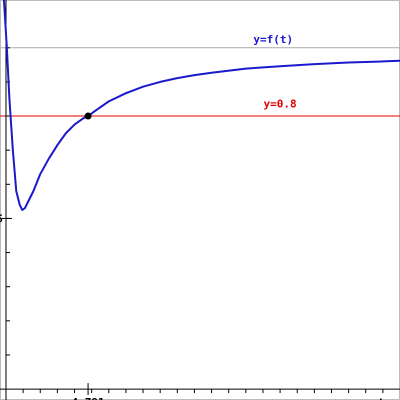 The height and width of the screenshot is (400, 400). I want to click on hline-label-0-8: y=0.8, so click(280, 104).